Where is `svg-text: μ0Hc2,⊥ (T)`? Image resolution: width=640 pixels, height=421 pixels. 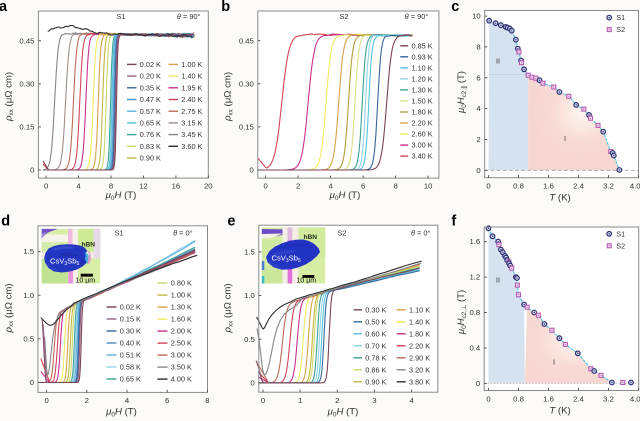
svg-text: μ0Hc2,⊥ (T) is located at coordinates (462, 312).